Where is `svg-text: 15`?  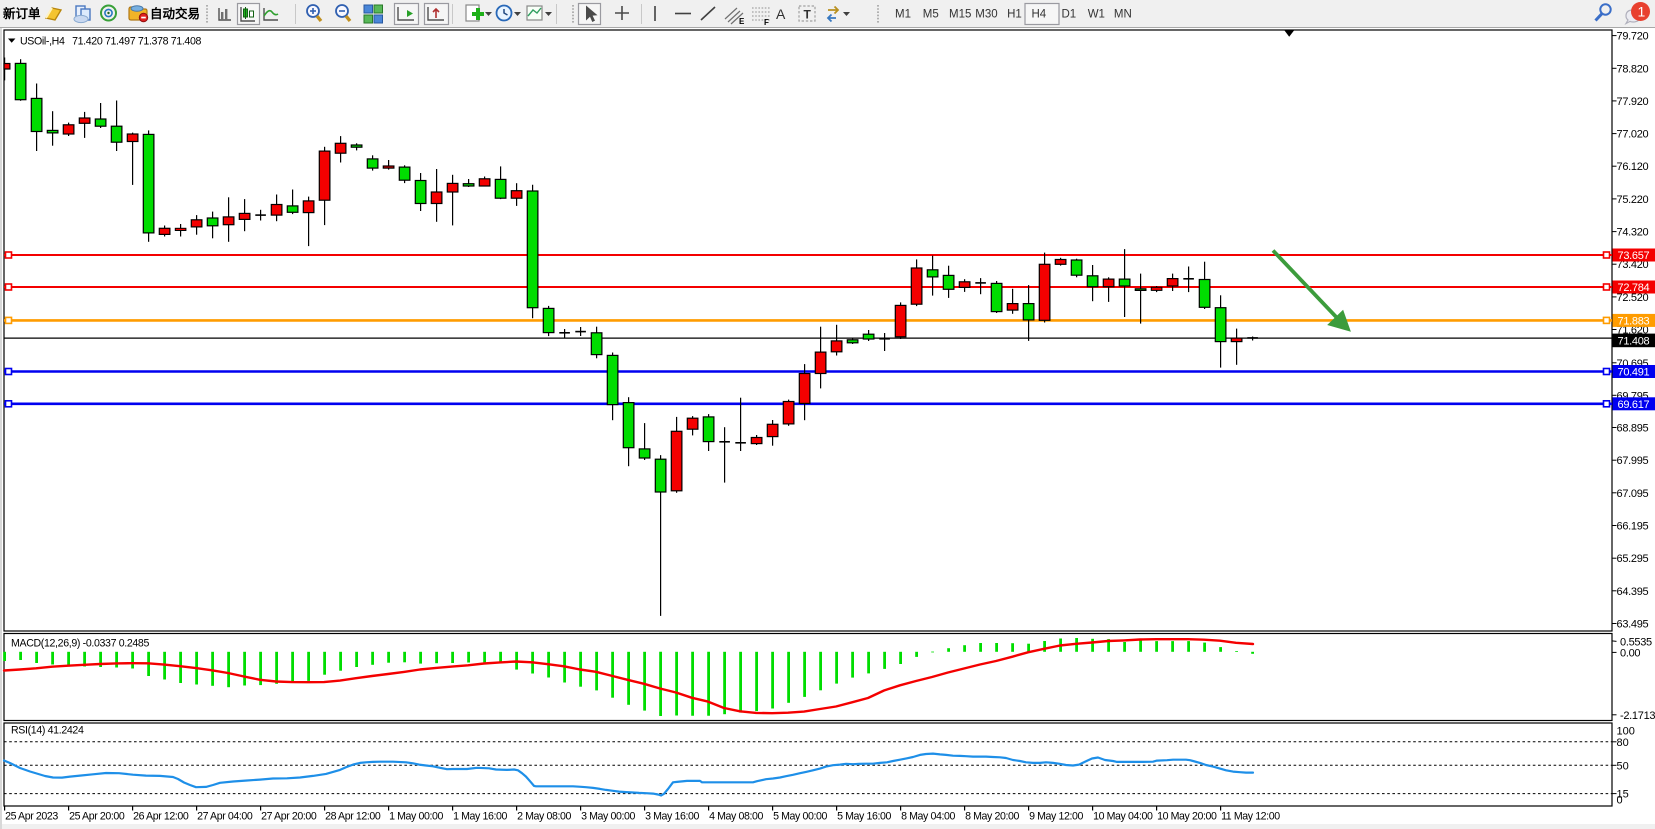 svg-text: 15 is located at coordinates (1623, 795).